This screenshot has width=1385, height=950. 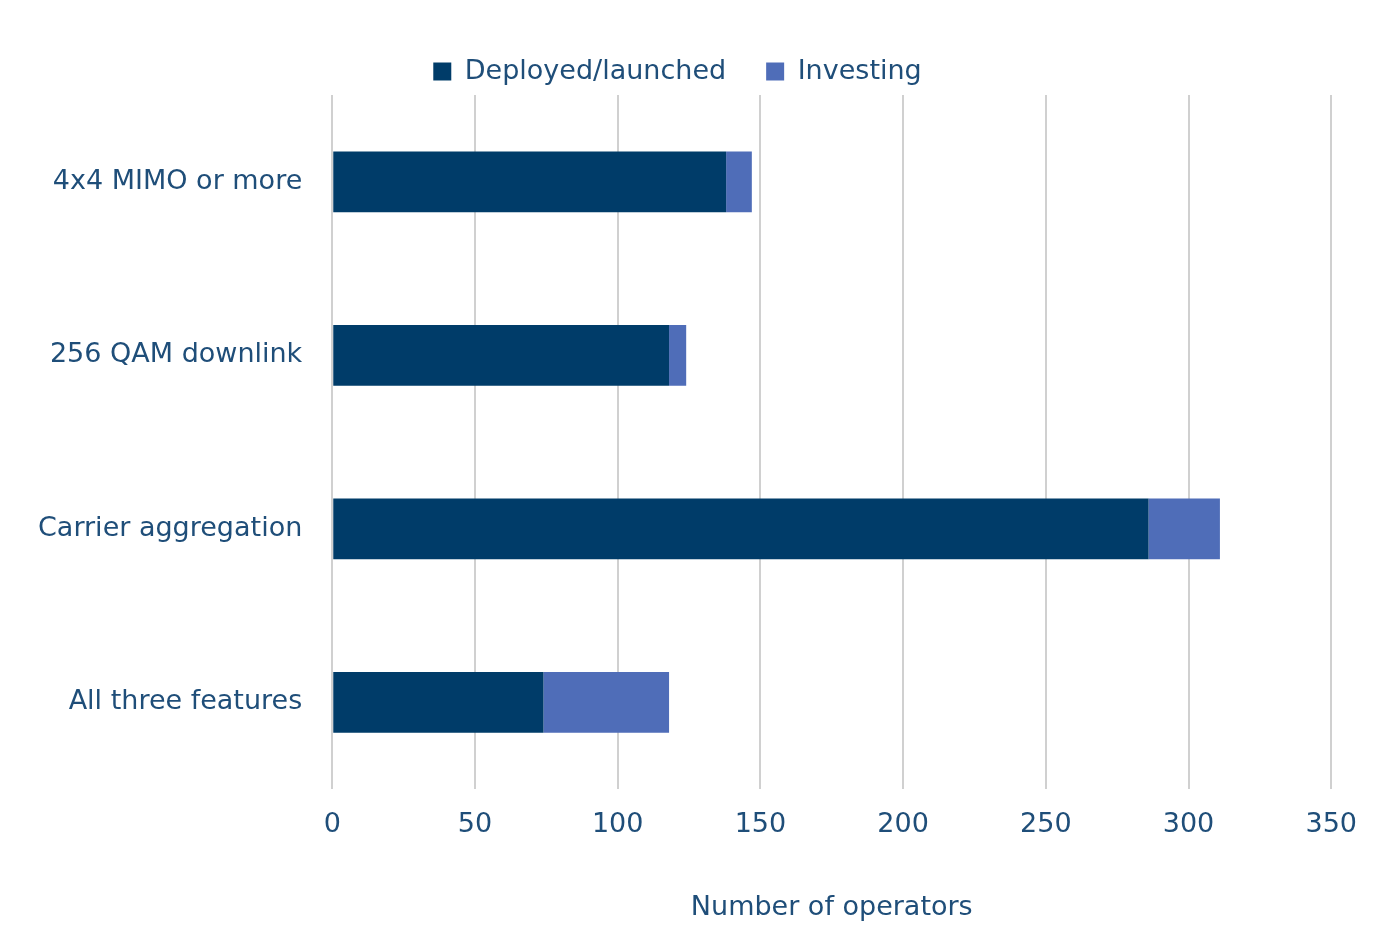 I want to click on y-tick-label: 256 QAM downlink, so click(x=176, y=353).